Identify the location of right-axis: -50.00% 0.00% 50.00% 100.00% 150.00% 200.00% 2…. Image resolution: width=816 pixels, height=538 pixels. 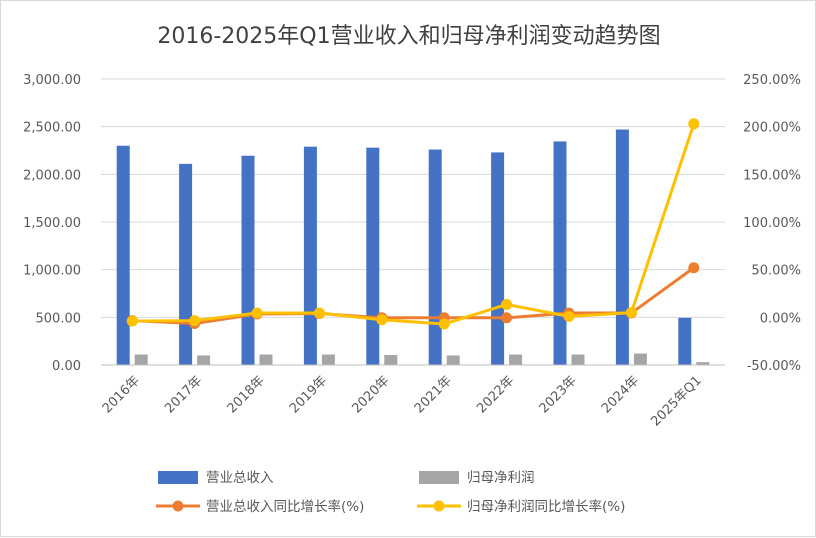
(772, 223).